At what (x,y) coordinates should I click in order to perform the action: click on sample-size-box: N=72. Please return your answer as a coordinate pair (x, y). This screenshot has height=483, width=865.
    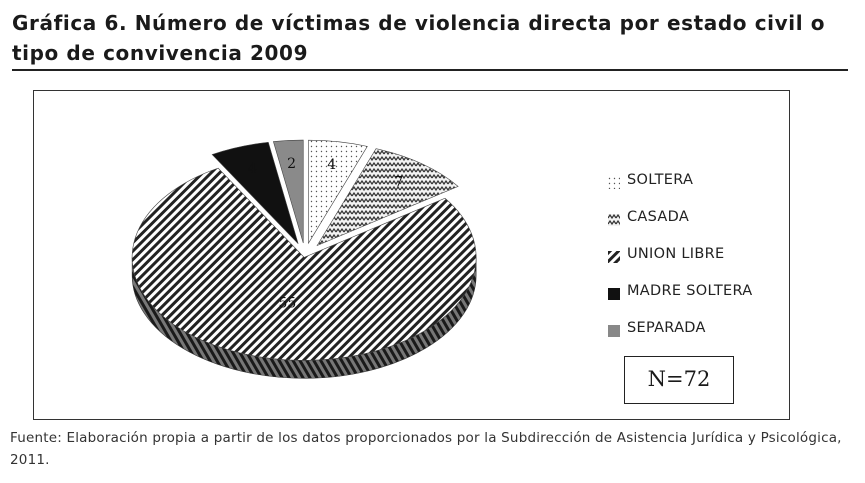
    Looking at the image, I should click on (679, 380).